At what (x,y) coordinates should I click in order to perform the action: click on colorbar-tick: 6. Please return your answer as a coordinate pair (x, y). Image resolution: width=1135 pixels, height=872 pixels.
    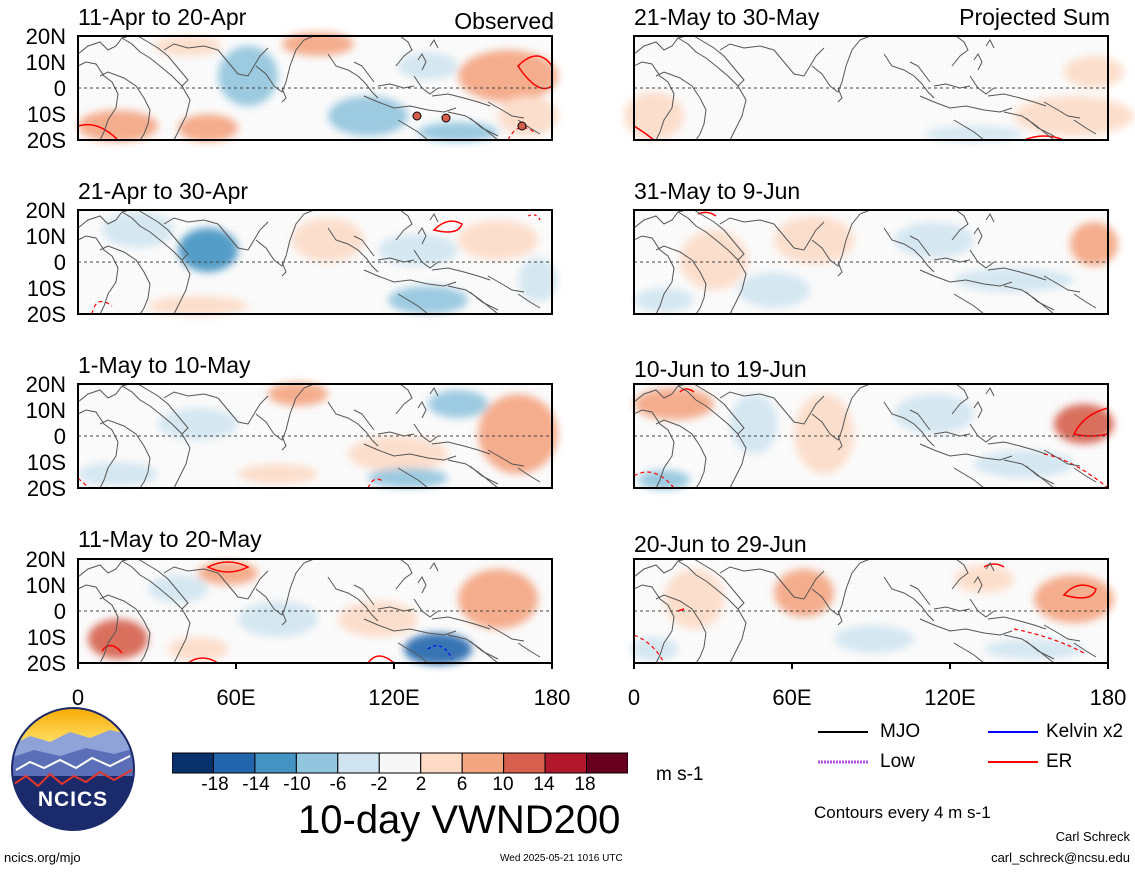
    Looking at the image, I should click on (462, 784).